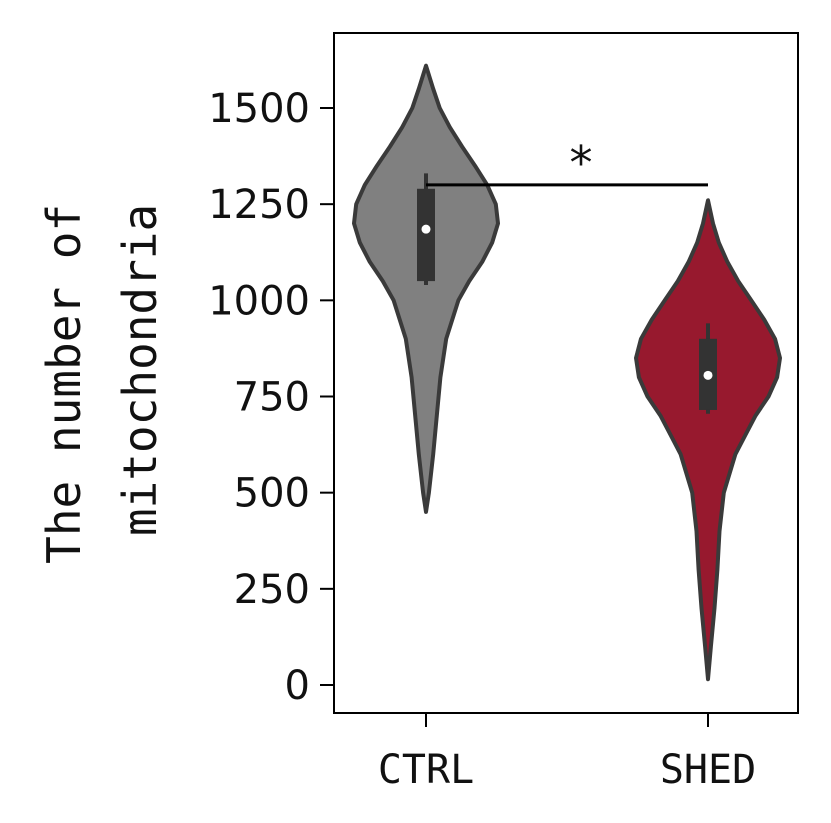  Describe the element at coordinates (581, 163) in the screenshot. I see `significance-label: *` at that location.